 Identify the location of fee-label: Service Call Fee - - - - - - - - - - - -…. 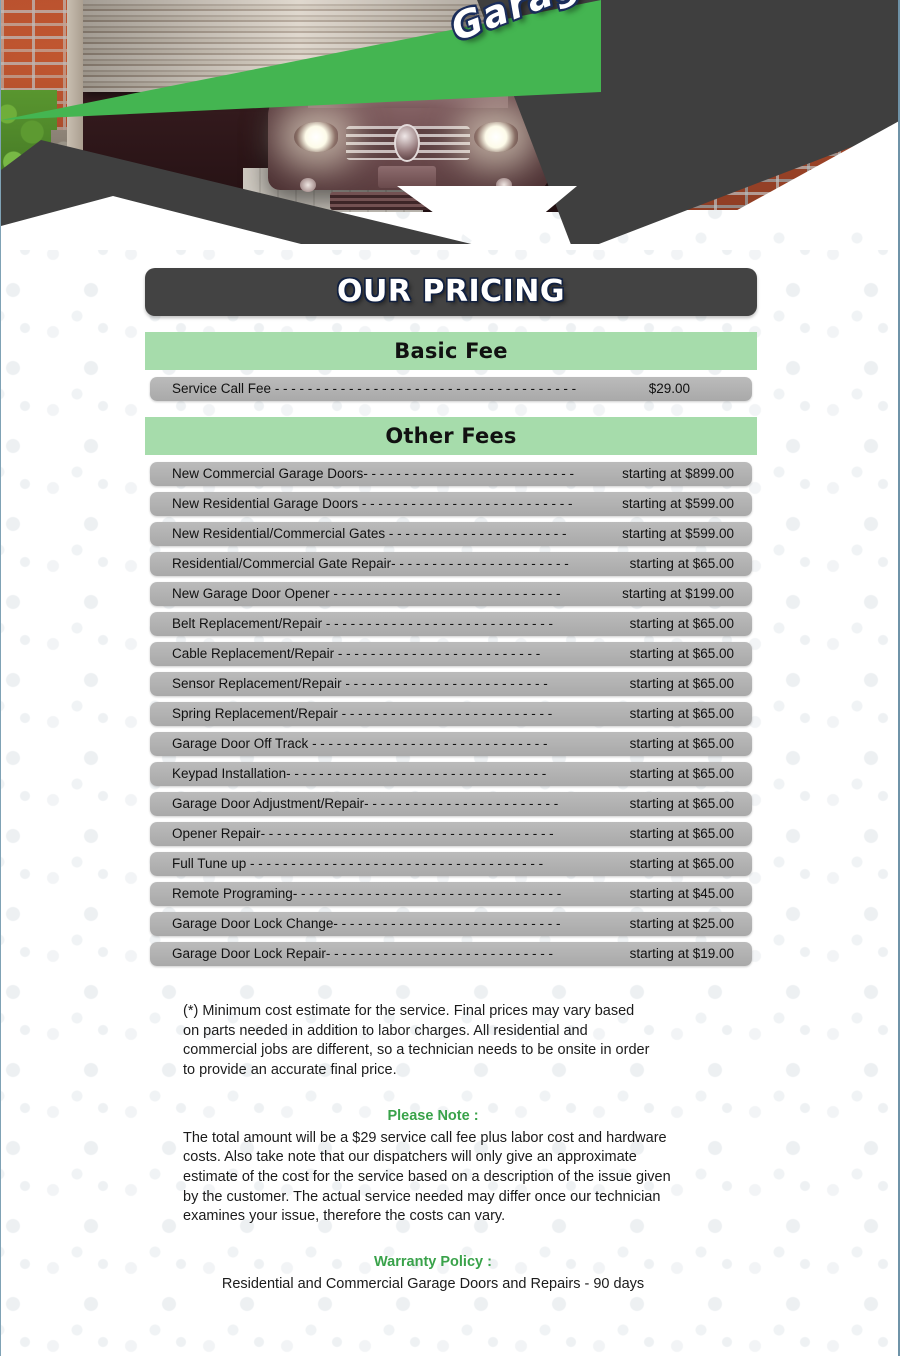
(374, 388).